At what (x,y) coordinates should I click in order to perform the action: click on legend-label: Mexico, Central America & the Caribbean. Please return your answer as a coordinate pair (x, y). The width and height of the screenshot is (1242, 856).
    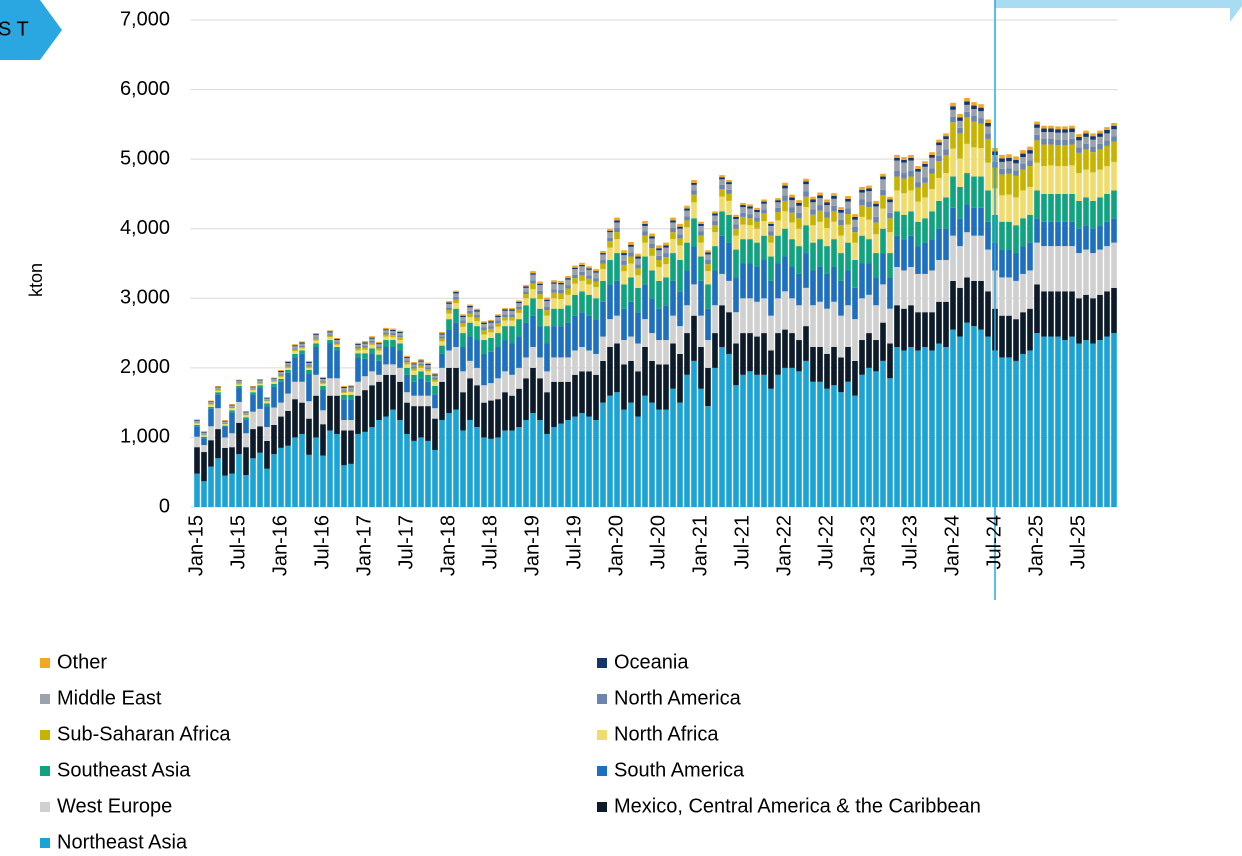
    Looking at the image, I should click on (797, 806).